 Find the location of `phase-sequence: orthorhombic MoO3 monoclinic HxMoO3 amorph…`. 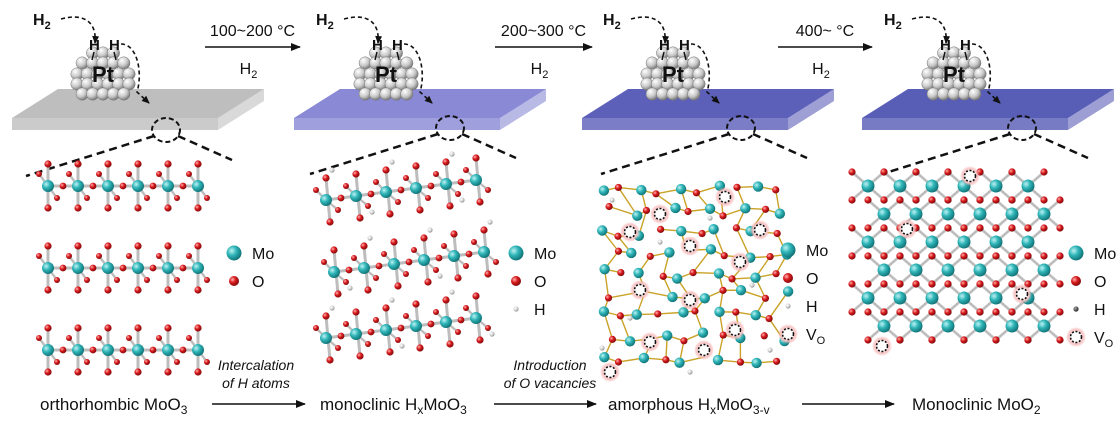

phase-sequence: orthorhombic MoO3 monoclinic HxMoO3 amorph… is located at coordinates (540, 387).